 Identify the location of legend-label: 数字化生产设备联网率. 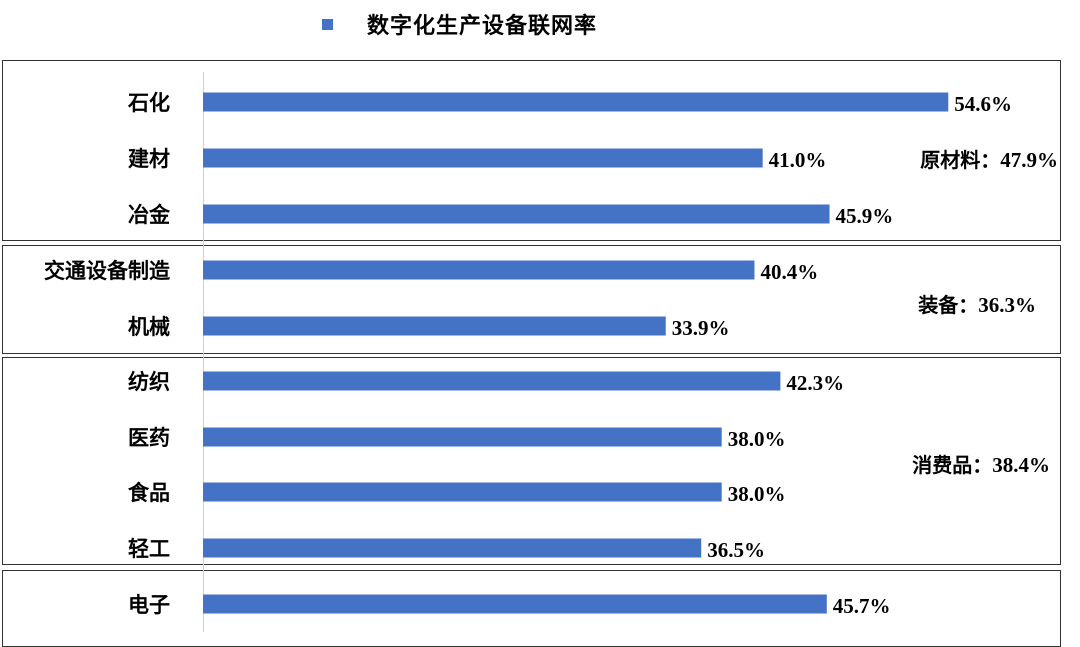
(482, 26).